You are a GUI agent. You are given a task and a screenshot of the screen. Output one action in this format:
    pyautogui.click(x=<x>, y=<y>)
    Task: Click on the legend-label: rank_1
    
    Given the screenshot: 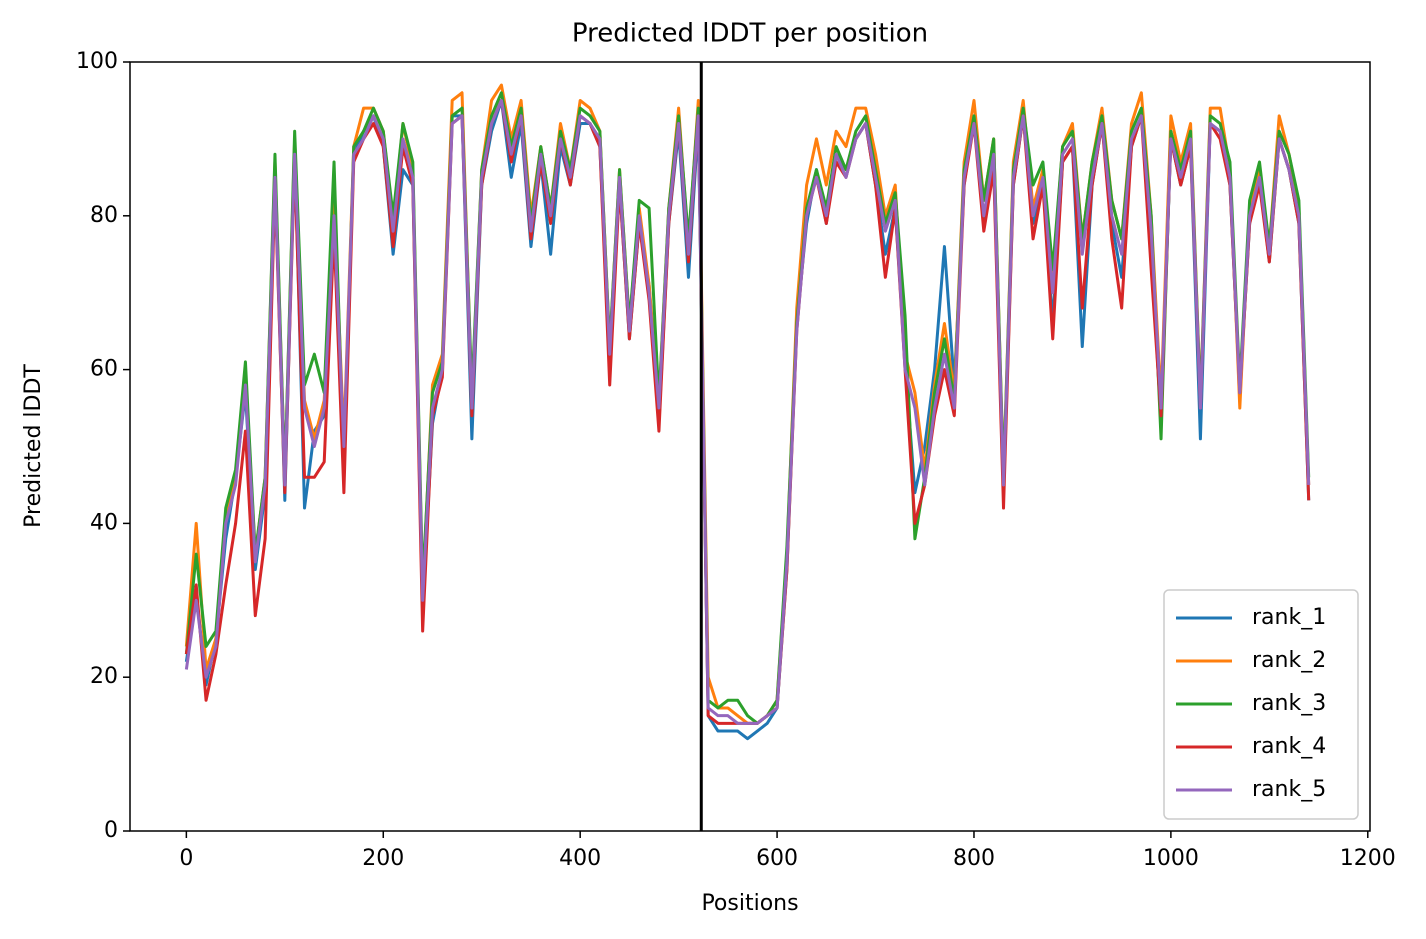 What is the action you would take?
    pyautogui.click(x=1289, y=617)
    